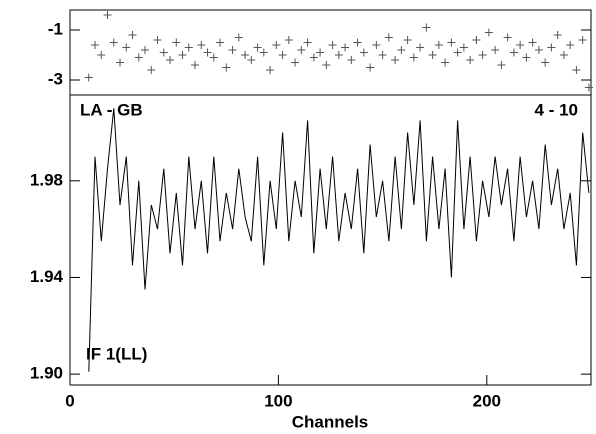 Image resolution: width=596 pixels, height=434 pixels. I want to click on y-tick-label: -1, so click(55, 28).